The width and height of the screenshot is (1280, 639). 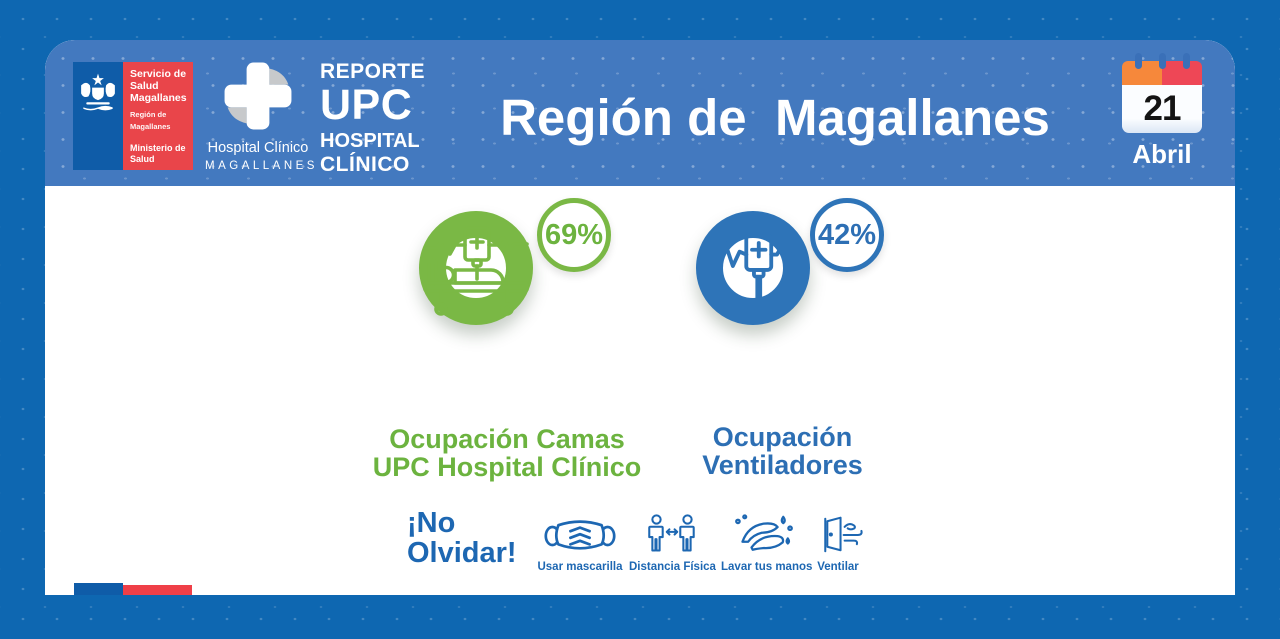 I want to click on report-line3: HOSPITAL, so click(x=370, y=141).